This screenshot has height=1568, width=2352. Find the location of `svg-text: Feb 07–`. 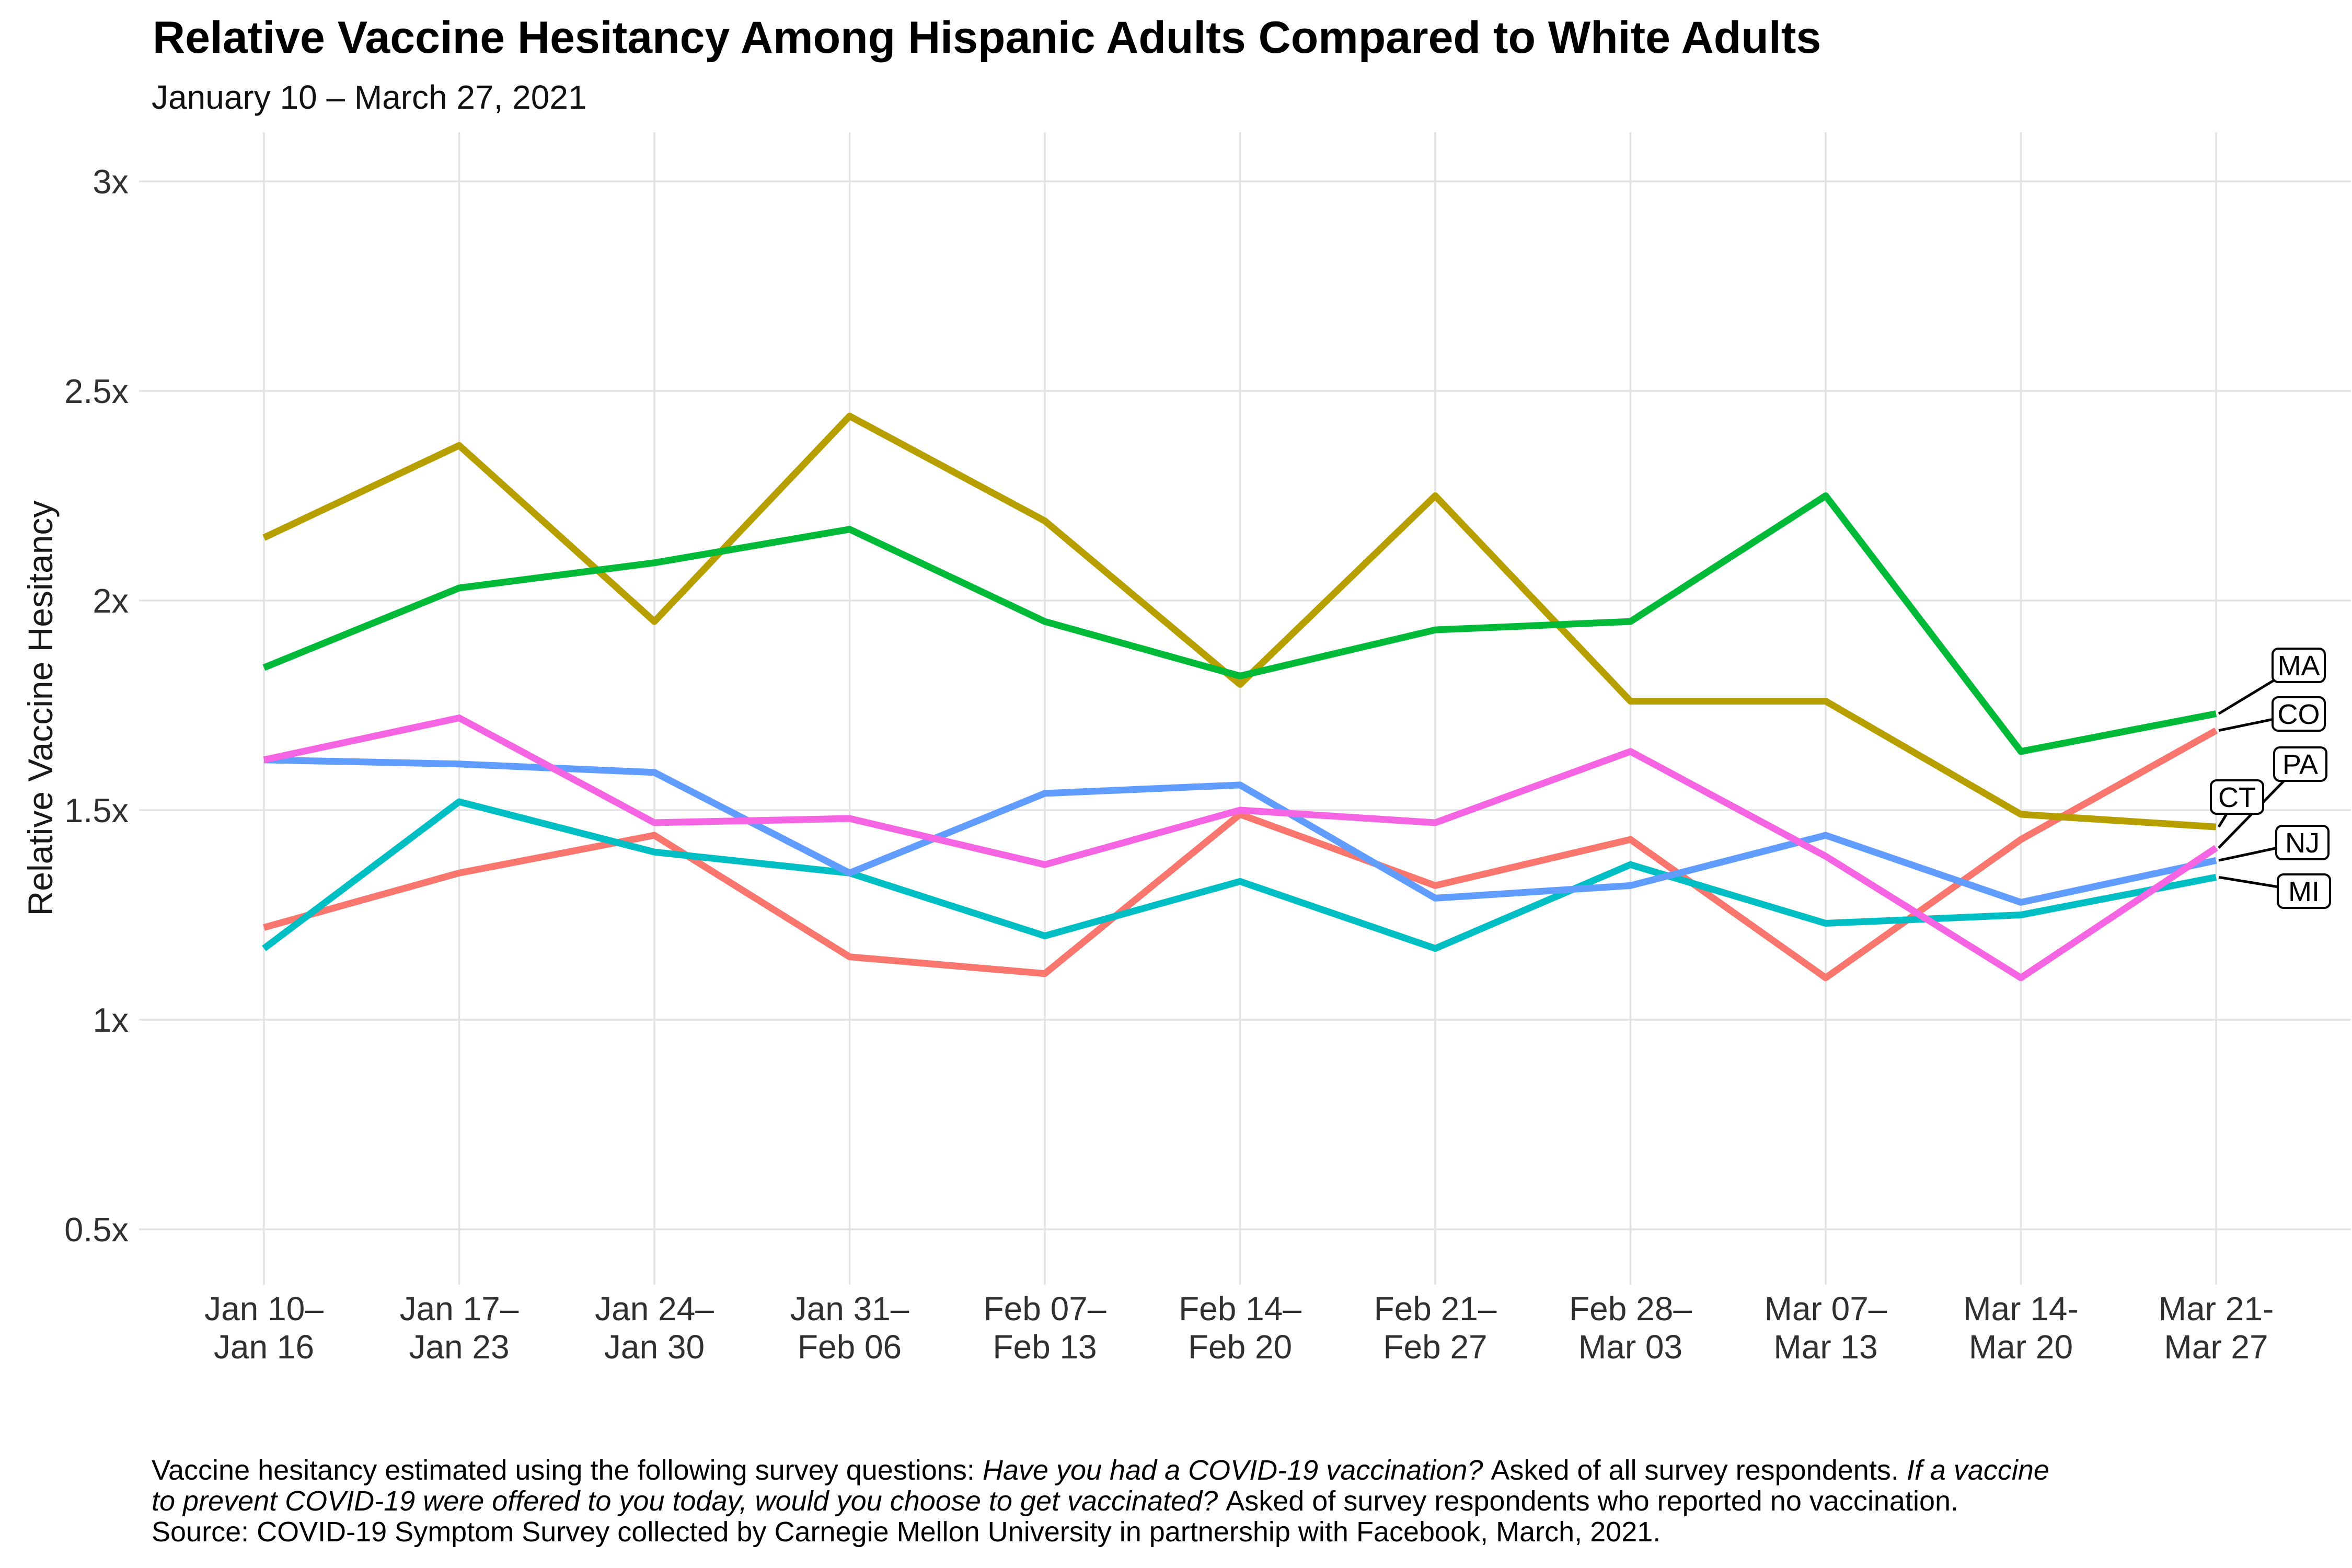

svg-text: Feb 07– is located at coordinates (1045, 1309).